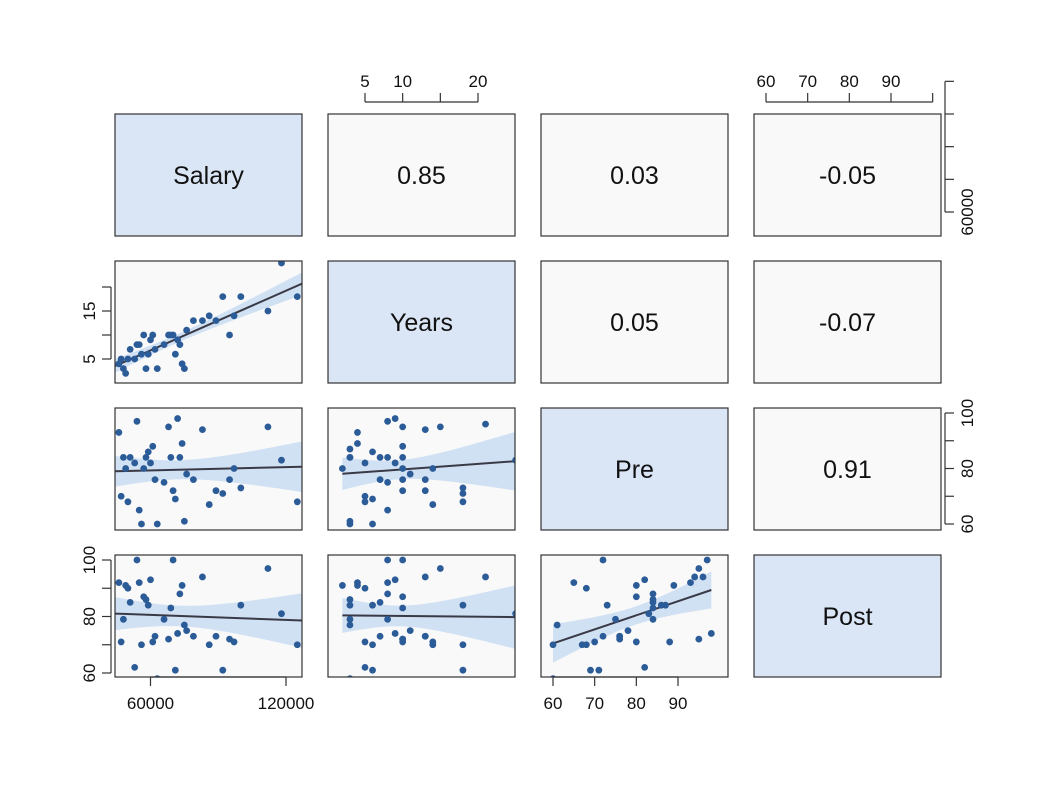  What do you see at coordinates (678, 703) in the screenshot?
I see `tick-label: 90` at bounding box center [678, 703].